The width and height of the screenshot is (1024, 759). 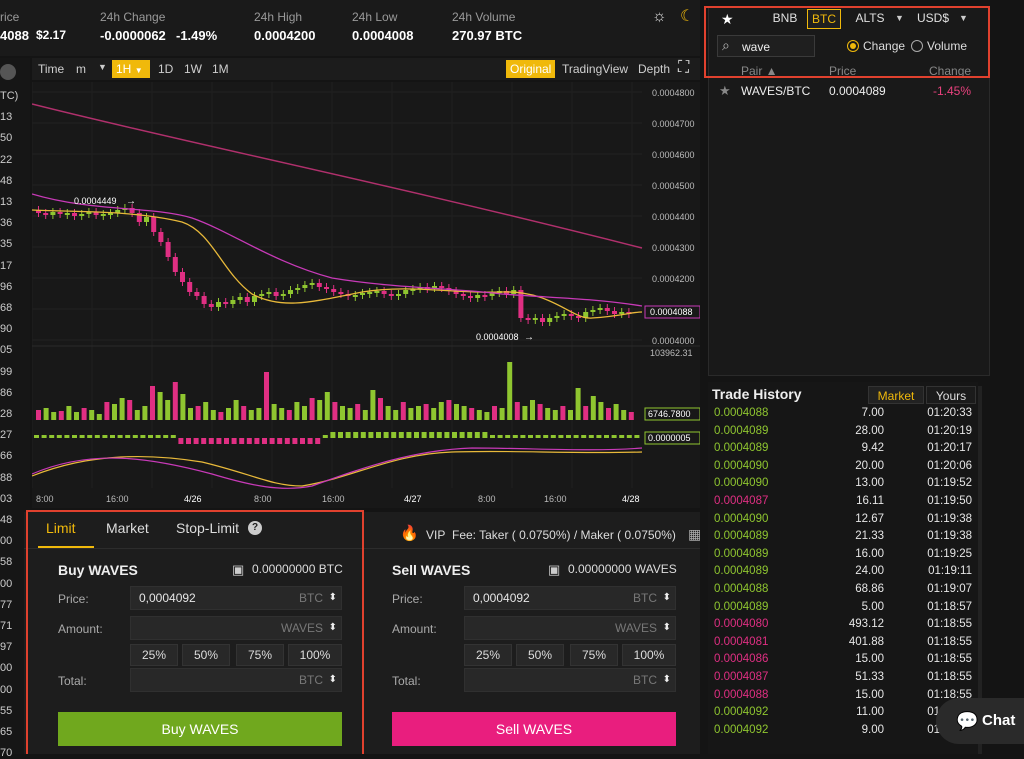 What do you see at coordinates (208, 528) in the screenshot?
I see `tab-stop-limit: Stop-Limit` at bounding box center [208, 528].